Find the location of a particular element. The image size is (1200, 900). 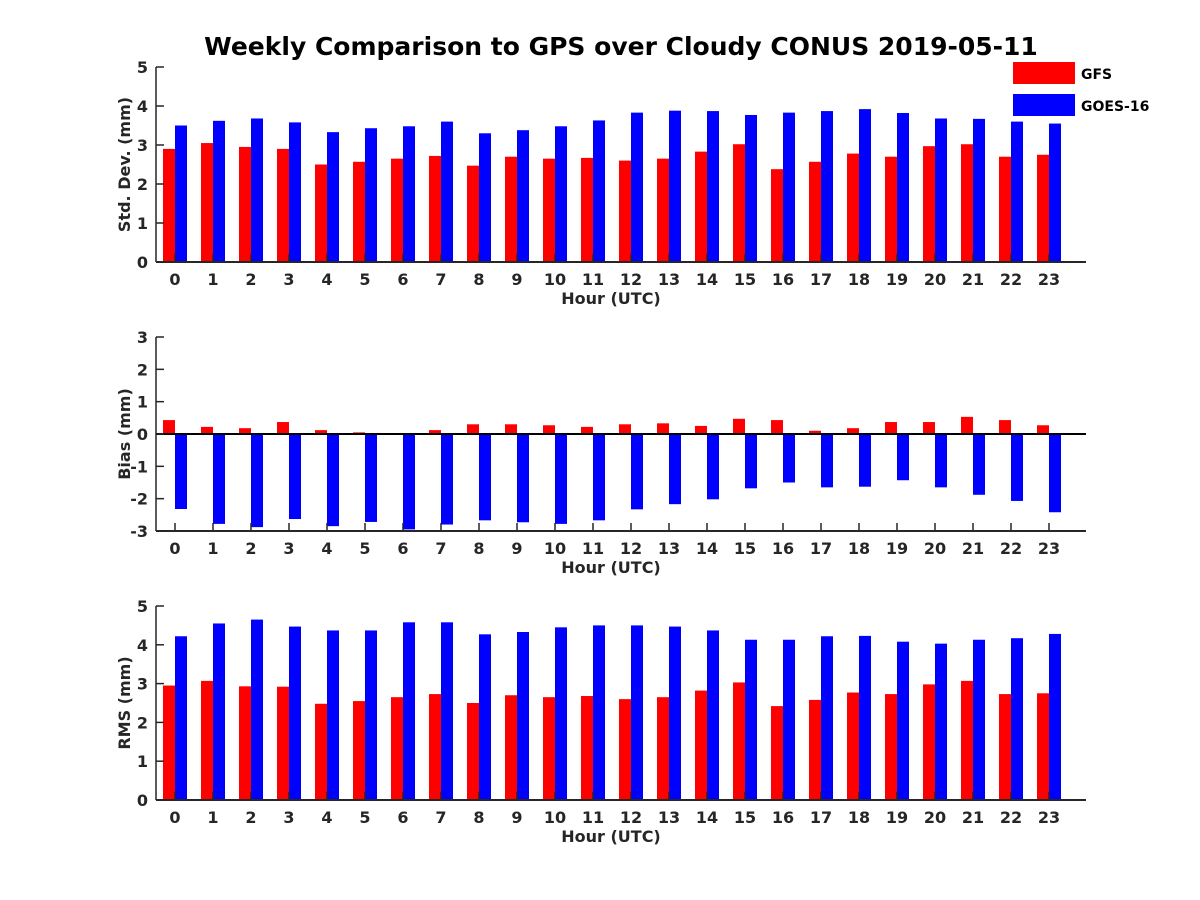

rms-x-tick-label: 0 is located at coordinates (174, 817).